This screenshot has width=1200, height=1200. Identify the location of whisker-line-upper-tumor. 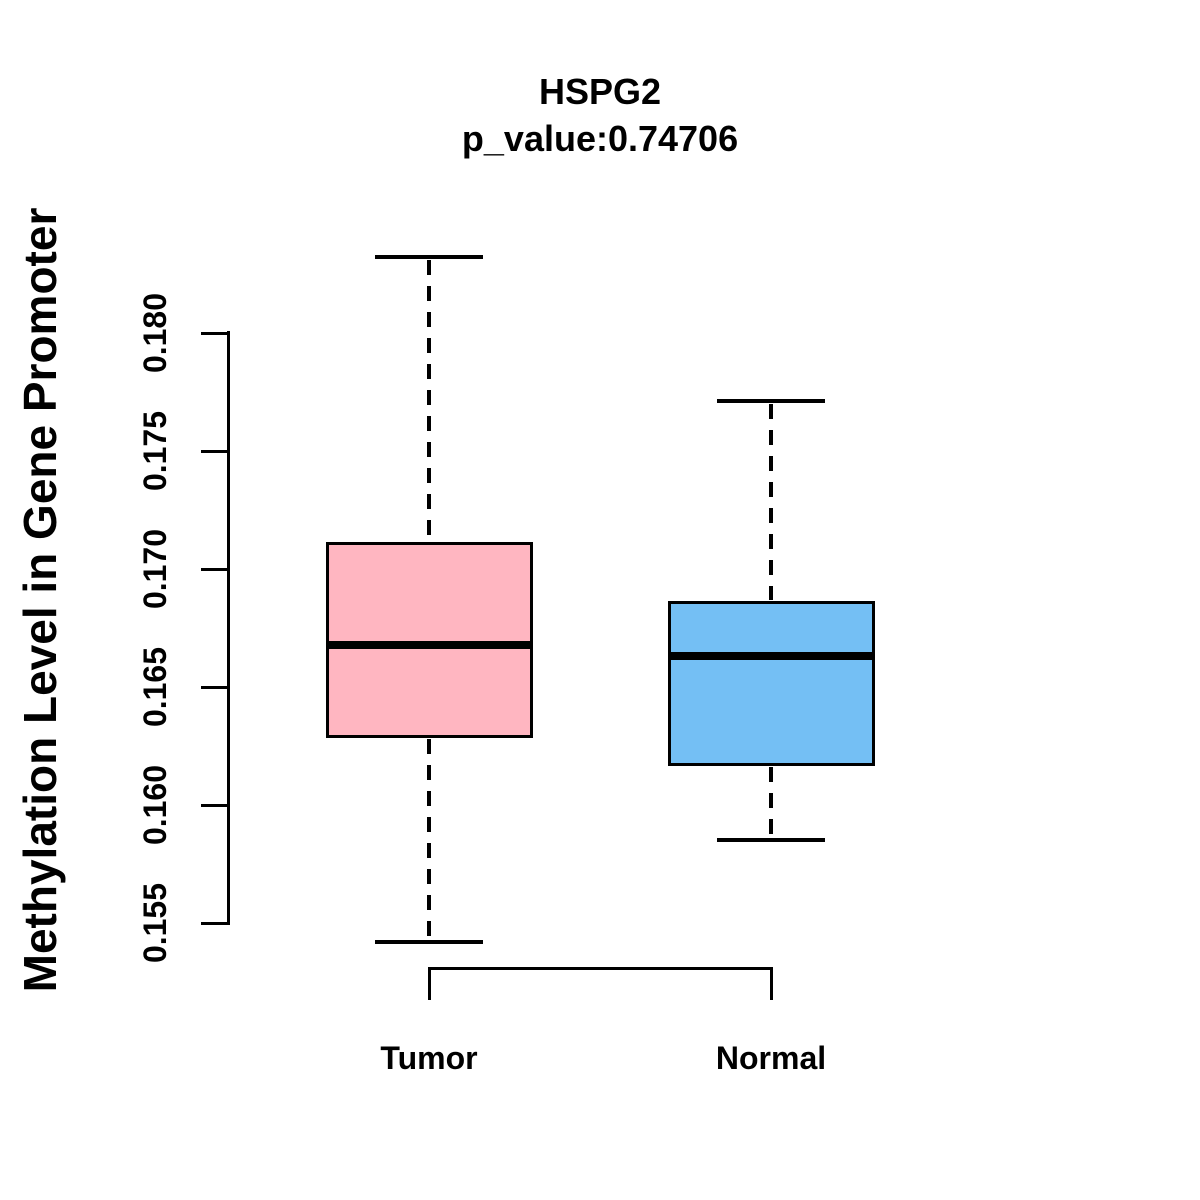
(429, 401).